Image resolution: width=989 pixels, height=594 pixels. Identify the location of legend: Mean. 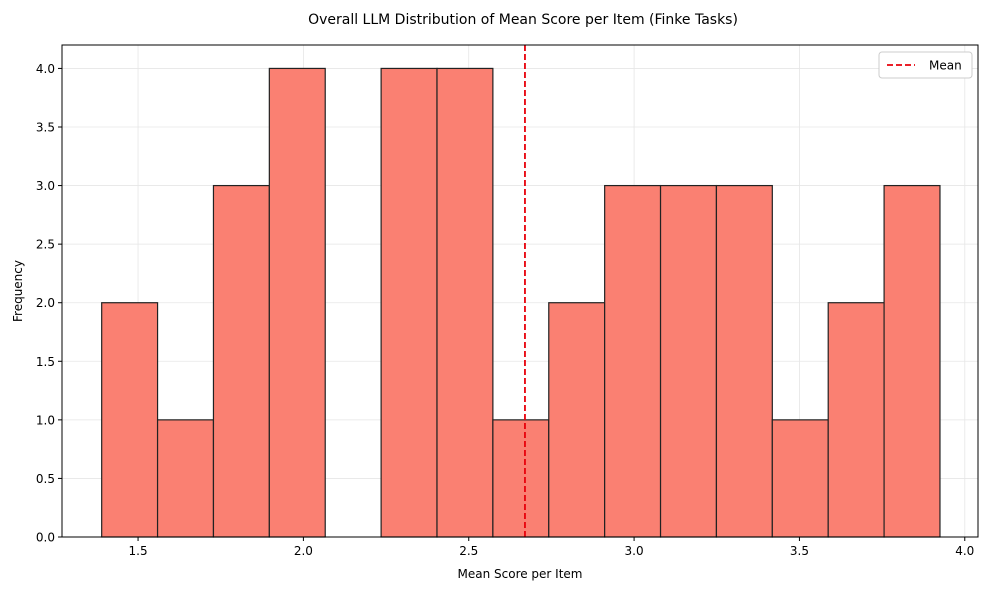
(925, 65).